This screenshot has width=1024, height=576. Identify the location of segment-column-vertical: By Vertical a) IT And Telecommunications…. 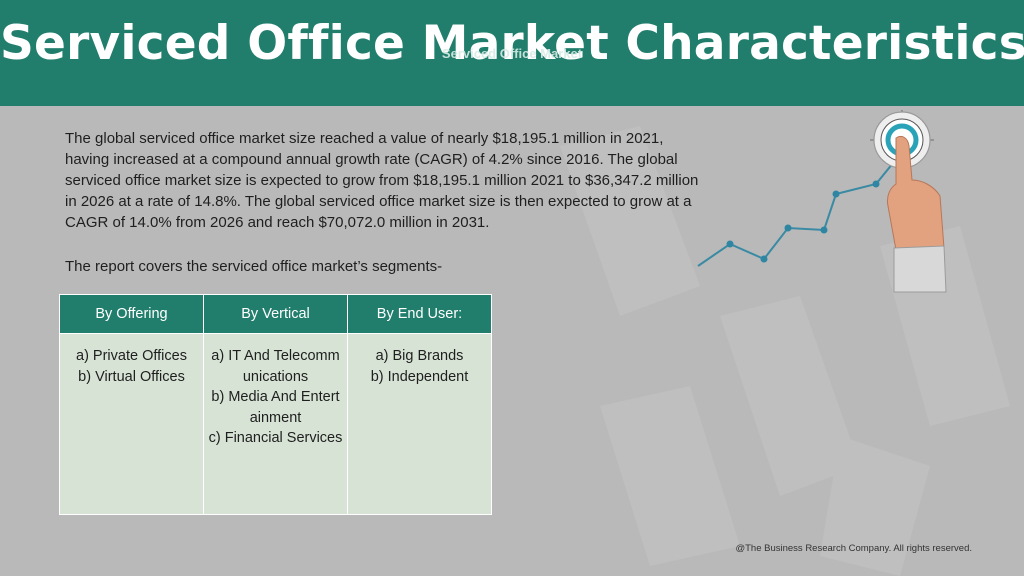
(276, 404).